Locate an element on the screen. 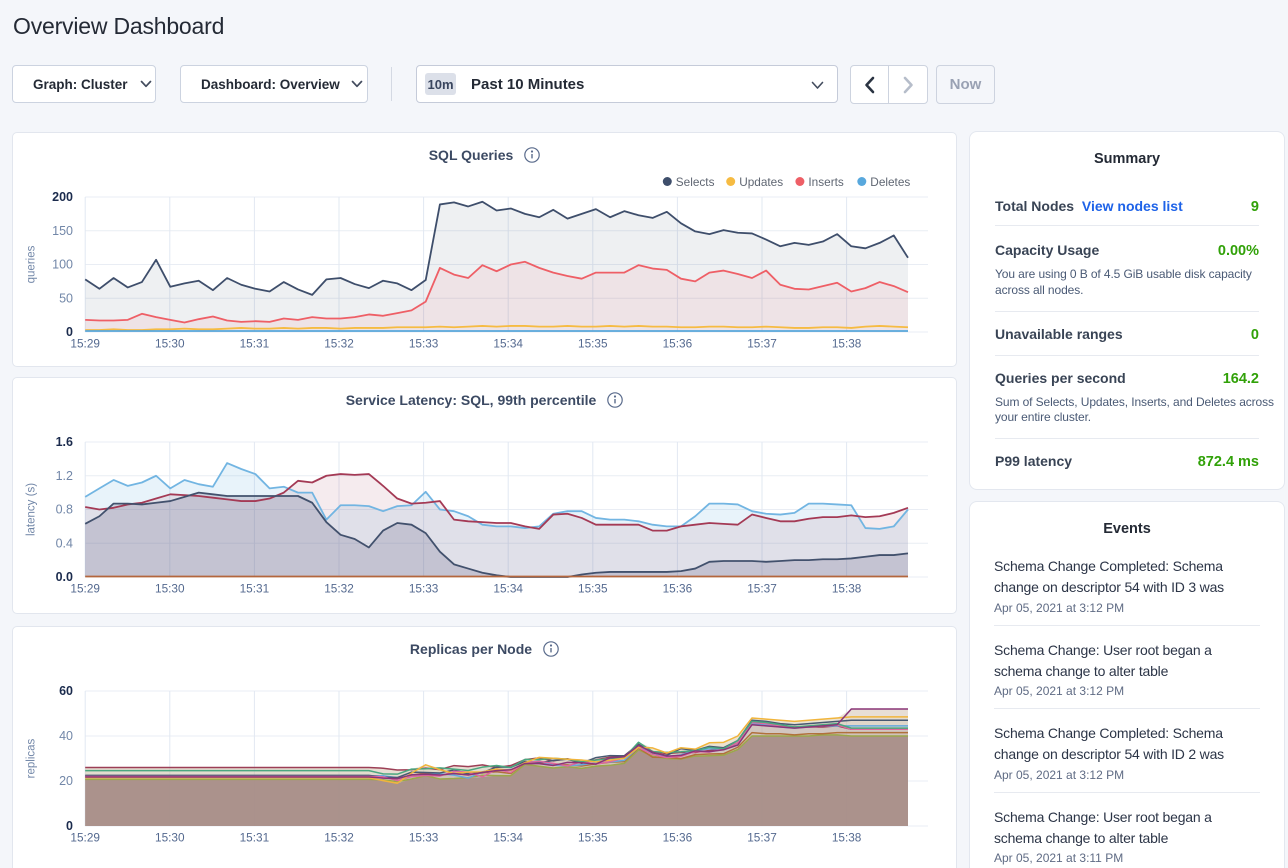 The height and width of the screenshot is (868, 1288). svg-text: 1.6 is located at coordinates (64, 442).